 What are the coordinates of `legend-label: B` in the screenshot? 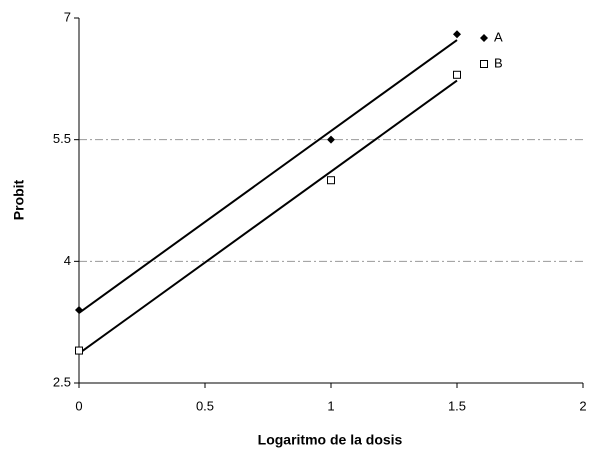 It's located at (498, 62).